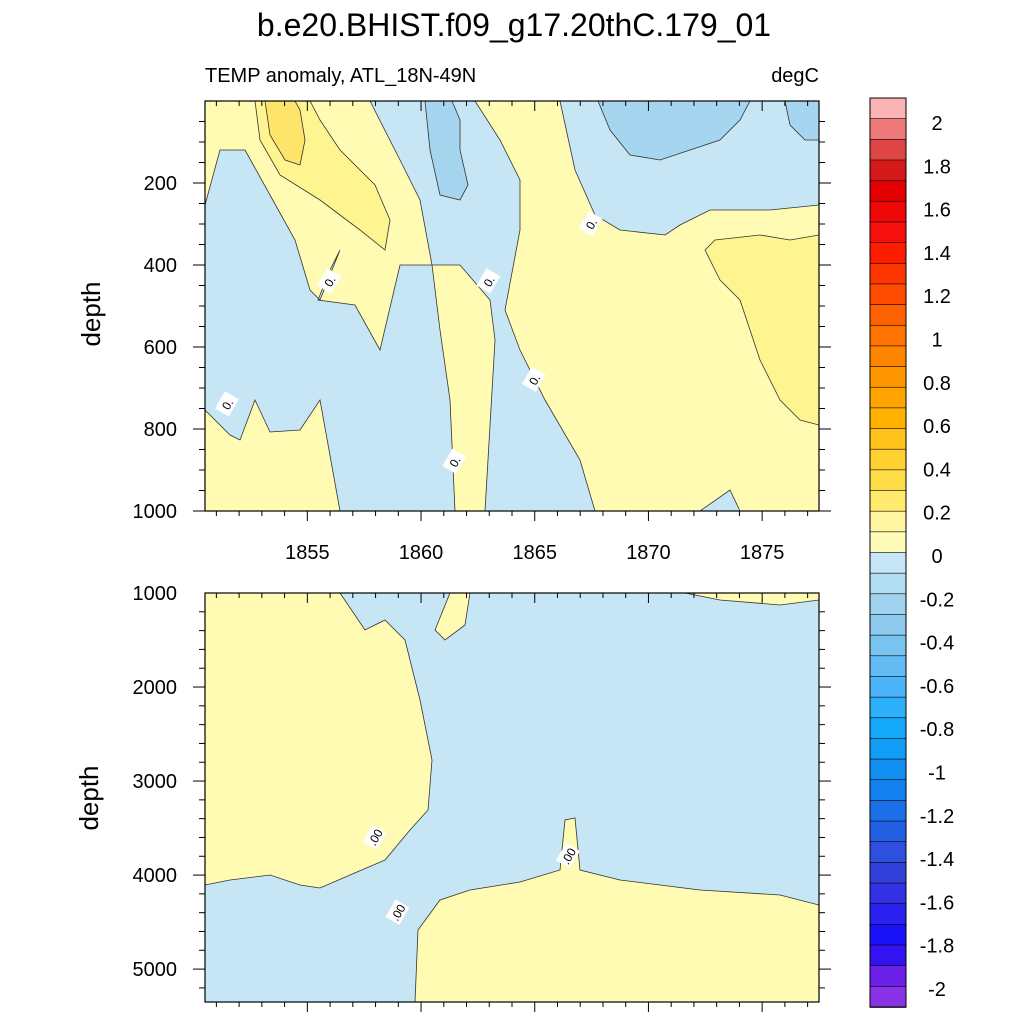 This screenshot has width=1024, height=1024. I want to click on lower-y-tick-label: 4000, so click(155, 876).